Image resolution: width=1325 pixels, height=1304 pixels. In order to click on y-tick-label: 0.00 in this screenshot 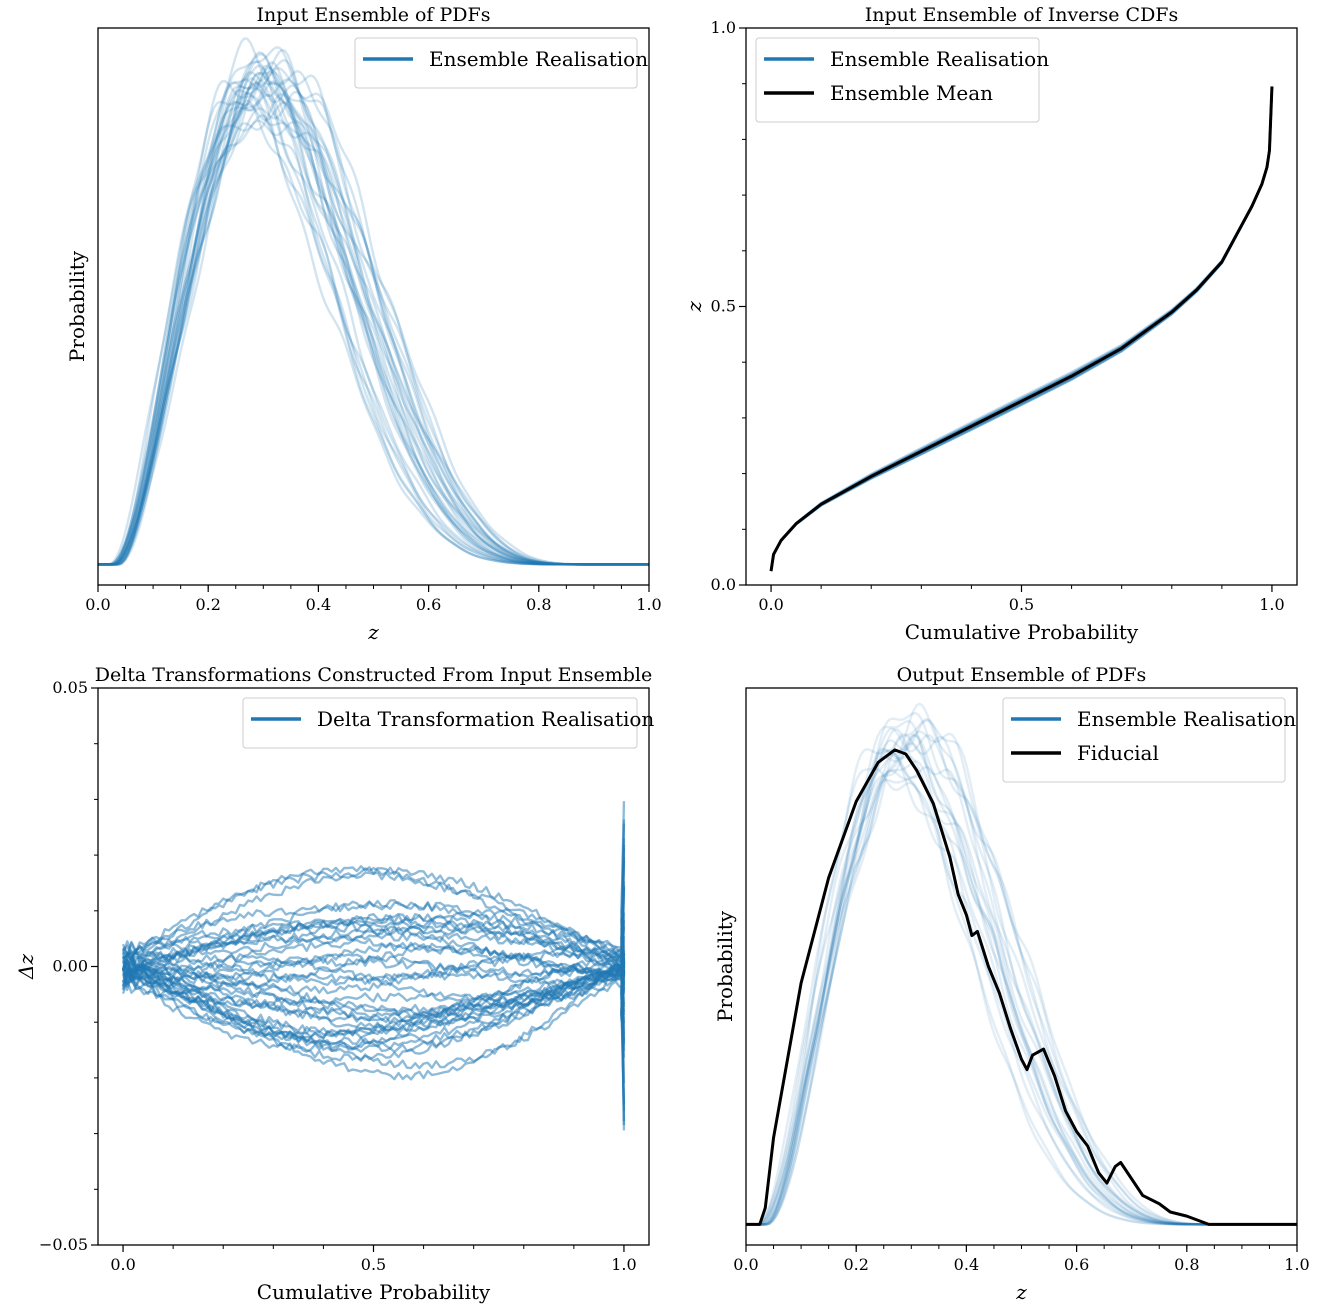, I will do `click(70, 966)`.